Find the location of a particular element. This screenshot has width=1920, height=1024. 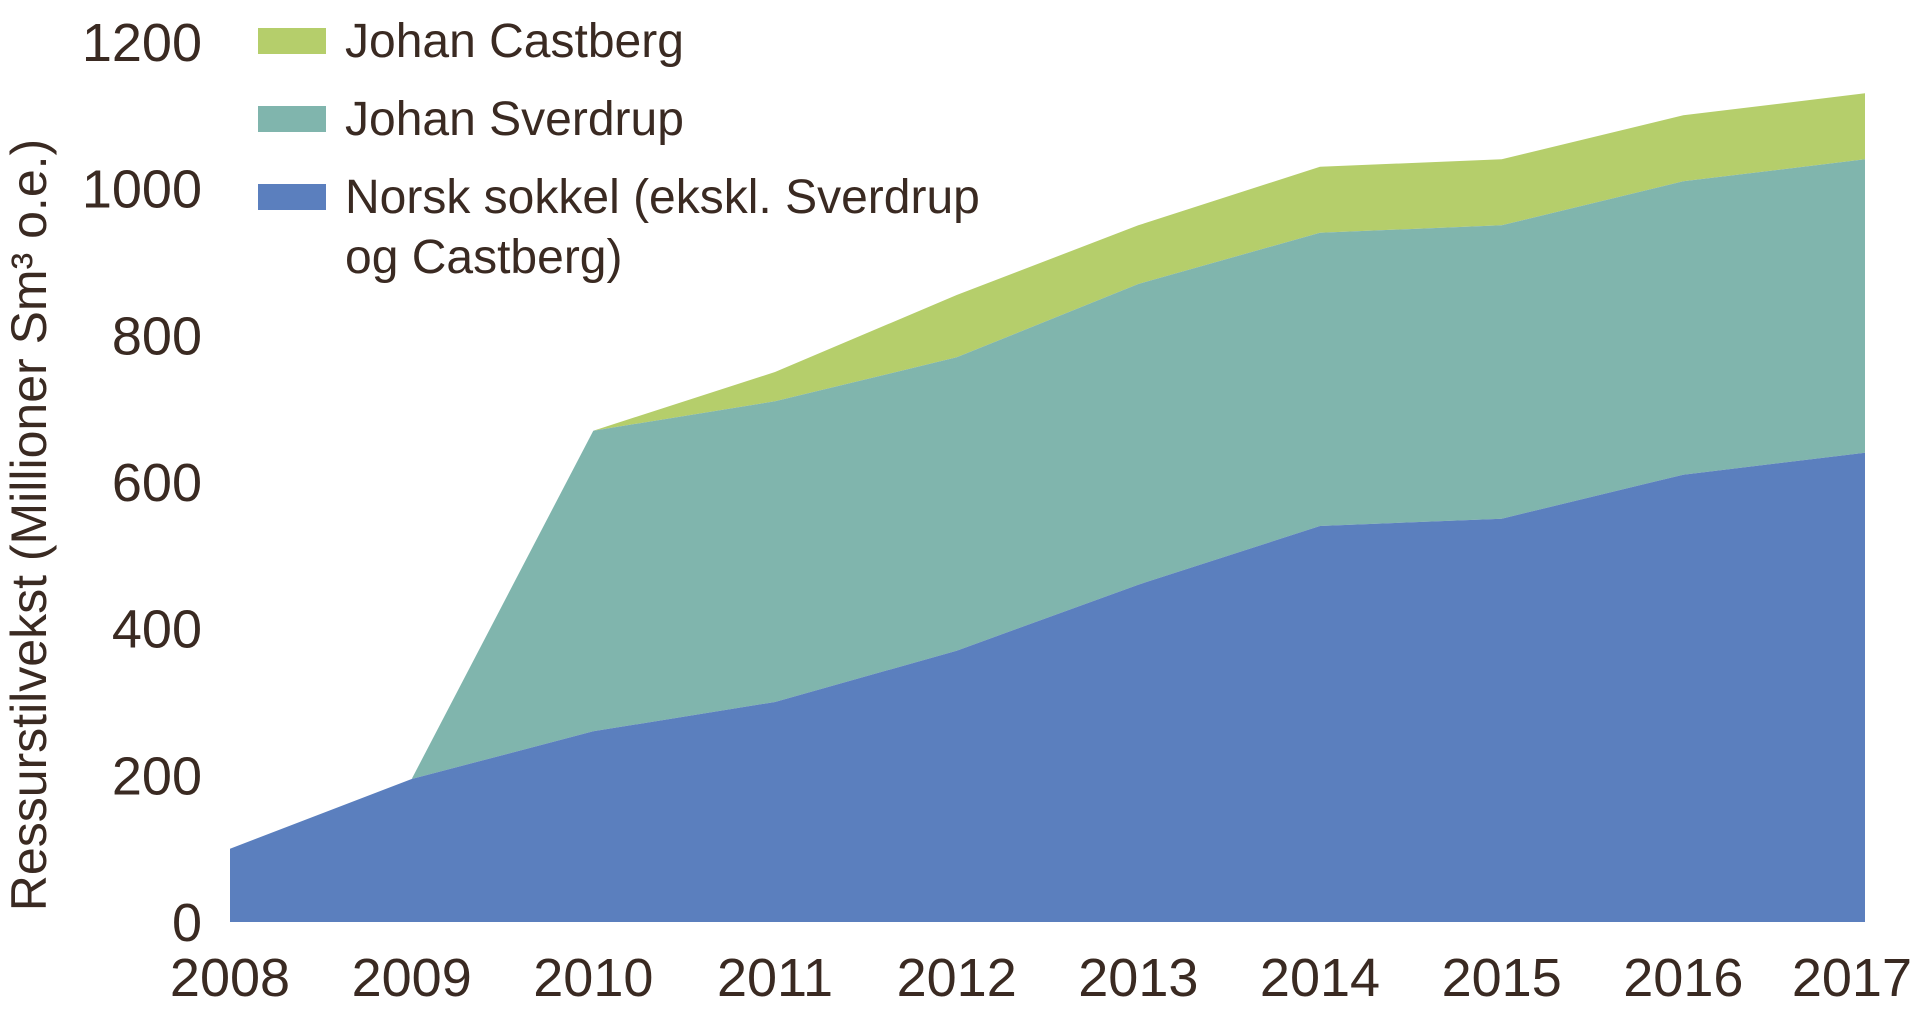

legend-swatch-johan-sverdrup is located at coordinates (292, 119).